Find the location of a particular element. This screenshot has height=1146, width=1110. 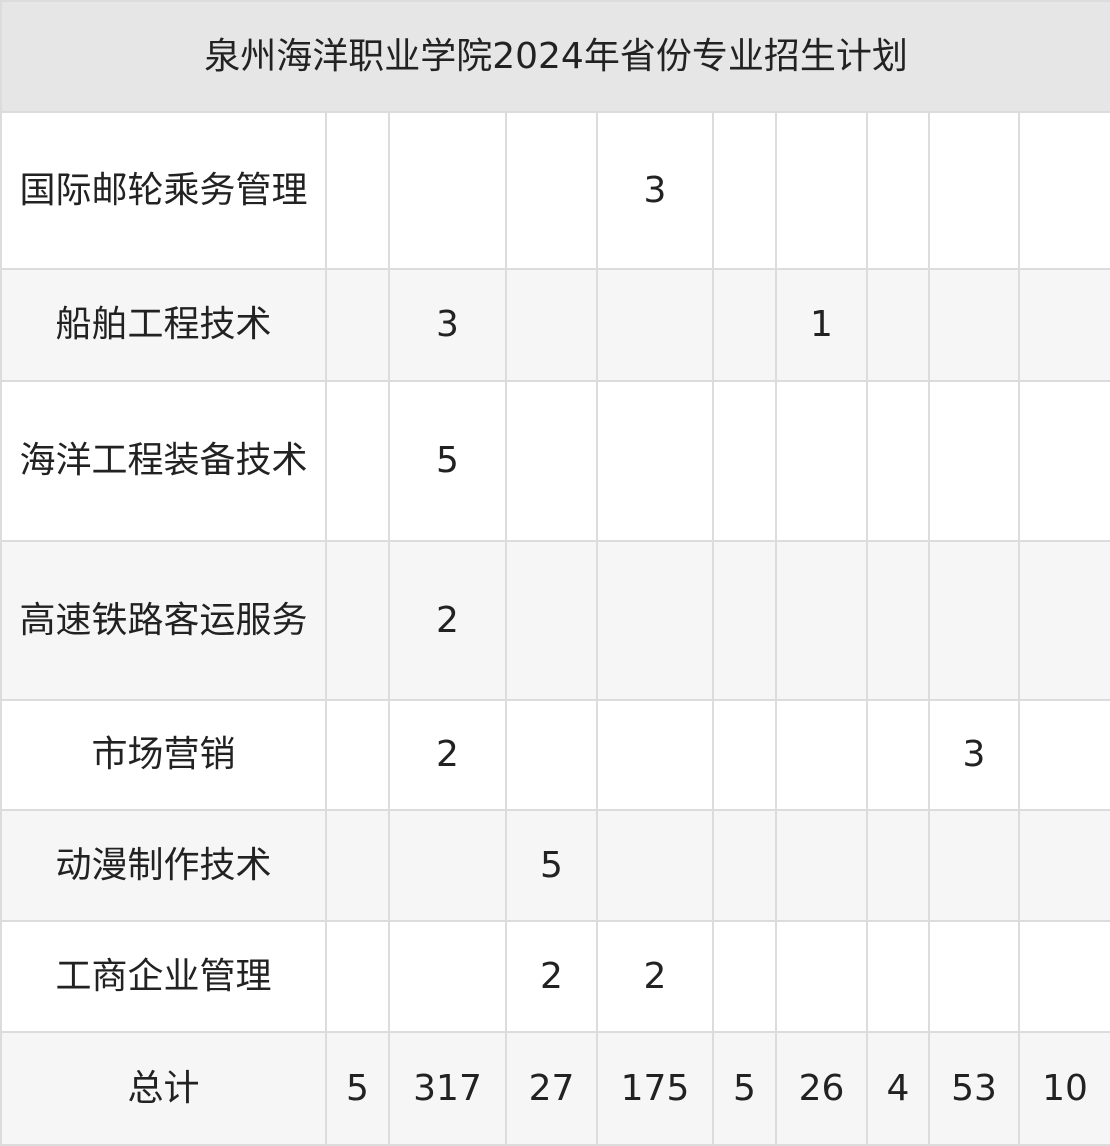

total-cell: 317 is located at coordinates (447, 1088).